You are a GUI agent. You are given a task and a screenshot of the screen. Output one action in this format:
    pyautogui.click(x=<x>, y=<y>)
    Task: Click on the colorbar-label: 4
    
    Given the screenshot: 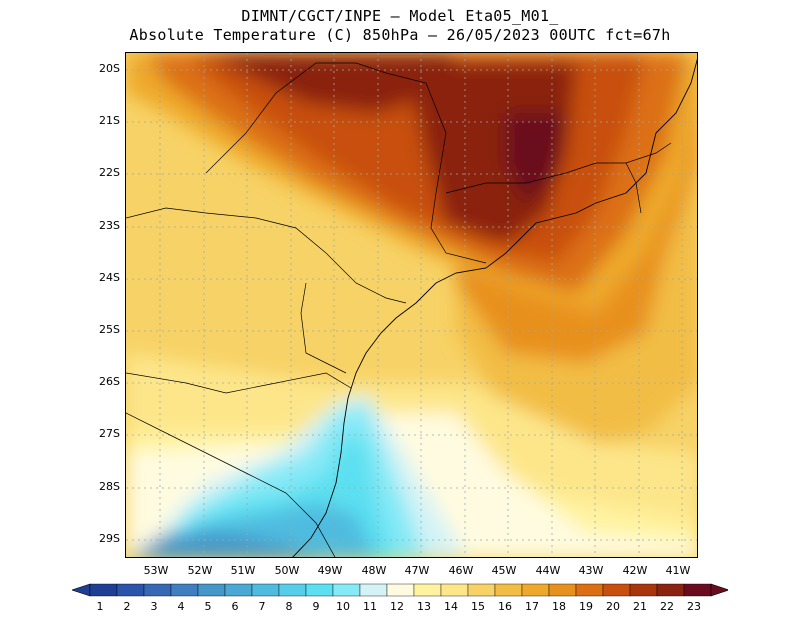 What is the action you would take?
    pyautogui.click(x=181, y=606)
    